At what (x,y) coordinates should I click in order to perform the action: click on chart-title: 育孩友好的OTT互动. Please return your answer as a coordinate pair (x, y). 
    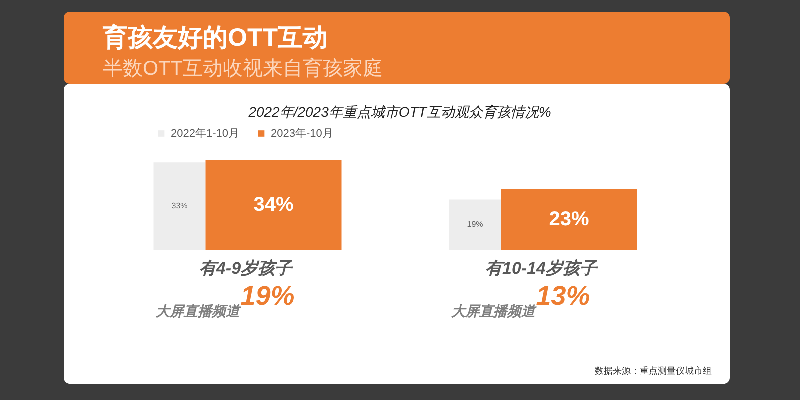
    Looking at the image, I should click on (215, 37).